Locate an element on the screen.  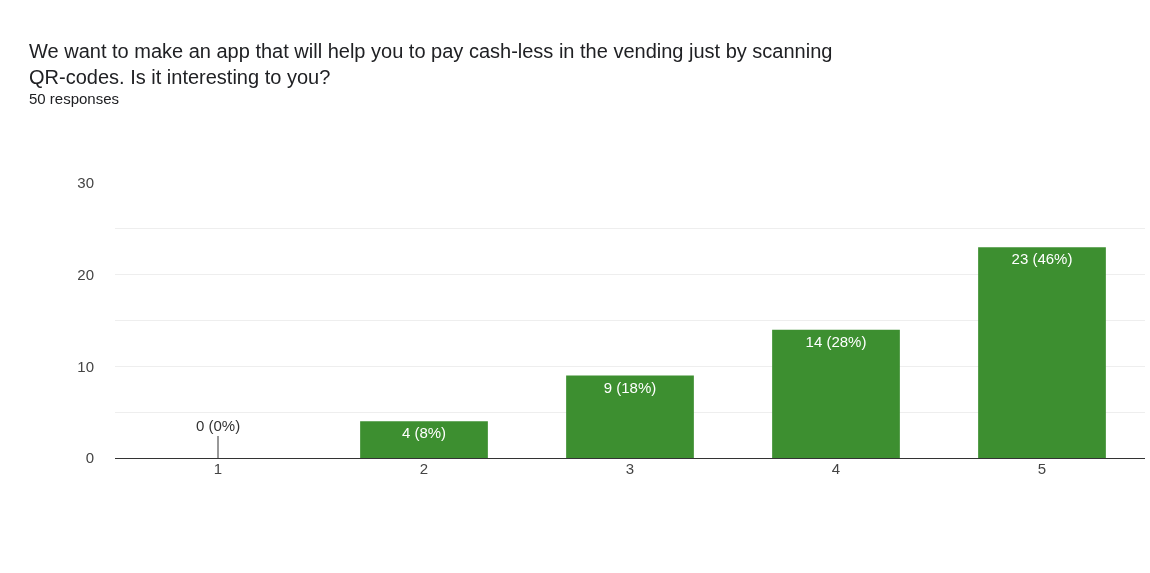
x-tick-label: 1 is located at coordinates (218, 468).